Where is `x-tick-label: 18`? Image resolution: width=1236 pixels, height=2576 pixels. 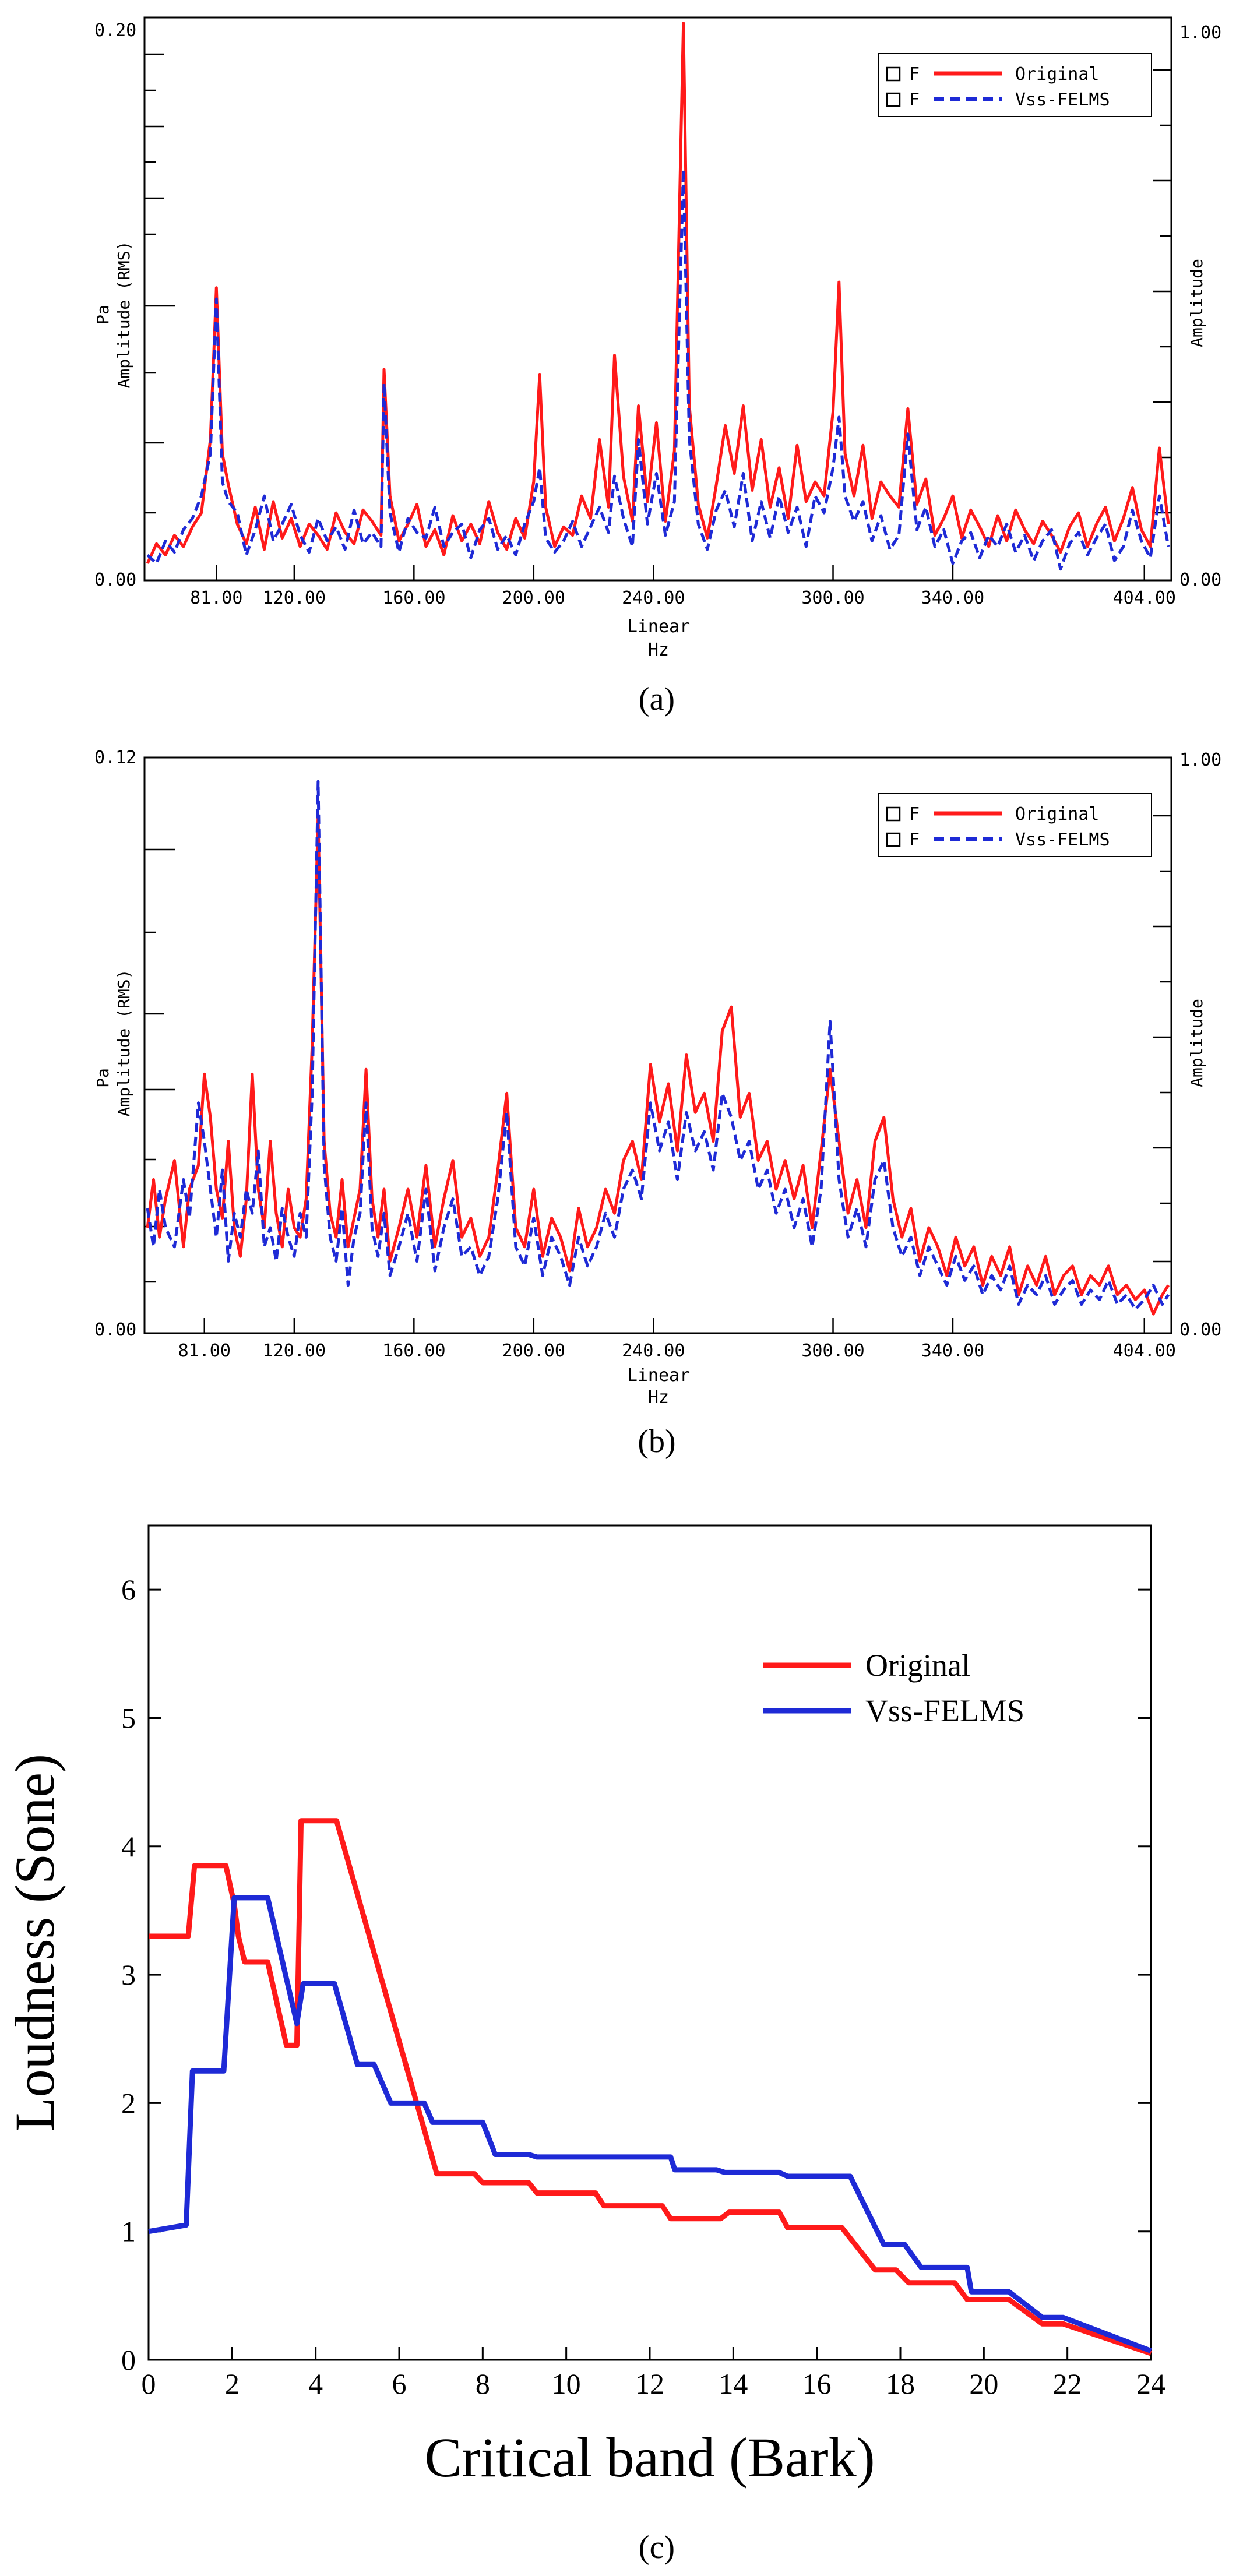
x-tick-label: 18 is located at coordinates (900, 2383).